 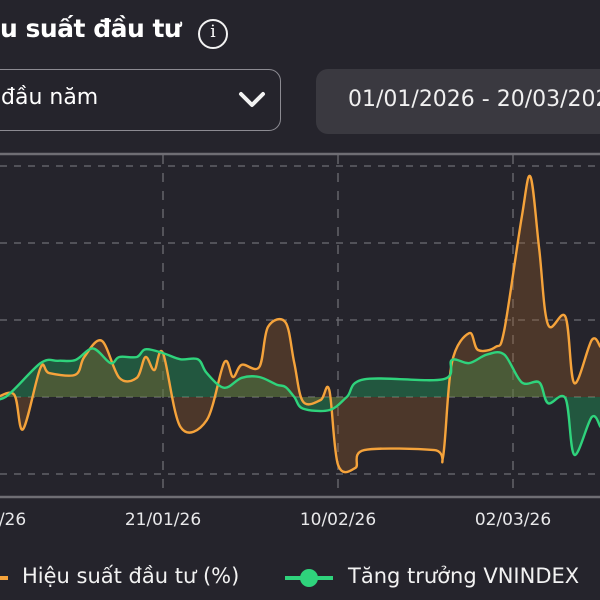 I want to click on date-range-value: 01/01/2026 - 20/03/2026, so click(x=474, y=99).